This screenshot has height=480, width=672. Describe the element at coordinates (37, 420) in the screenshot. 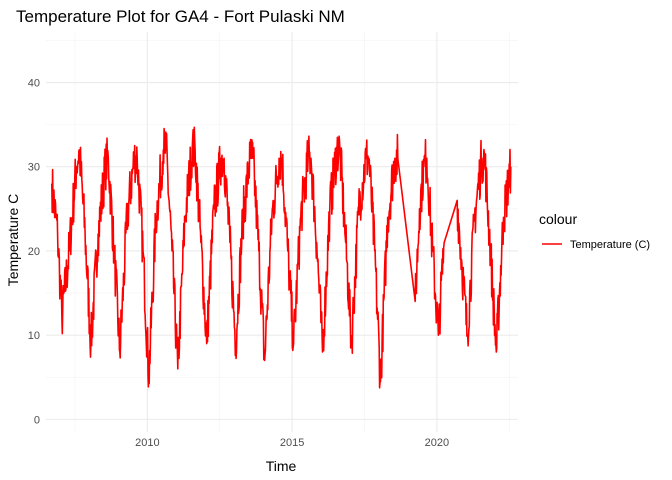

I see `y-tick-label: 0` at that location.